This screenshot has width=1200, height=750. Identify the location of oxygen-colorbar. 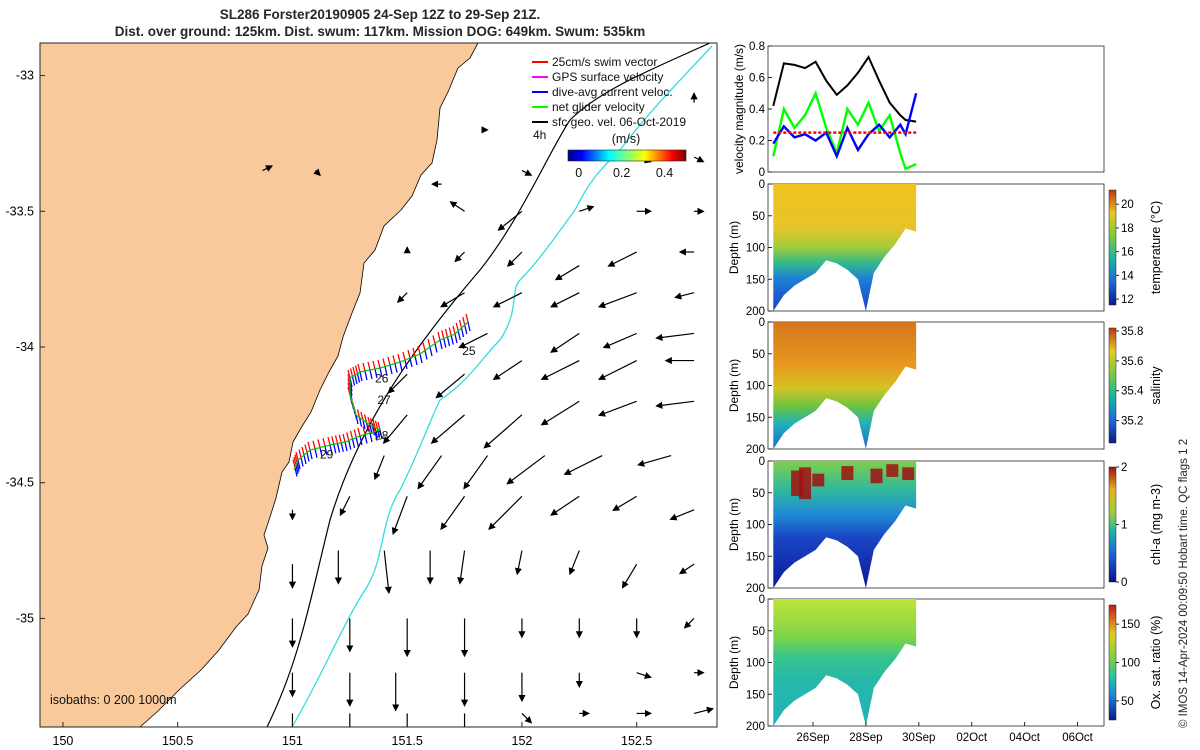
(1112, 662).